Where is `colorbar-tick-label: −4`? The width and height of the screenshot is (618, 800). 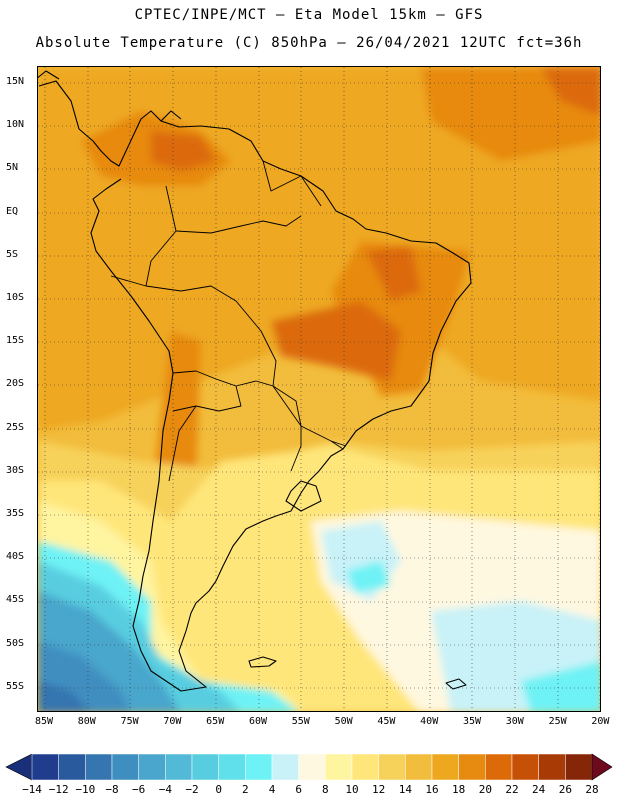
colorbar-tick-label: −4 is located at coordinates (165, 789).